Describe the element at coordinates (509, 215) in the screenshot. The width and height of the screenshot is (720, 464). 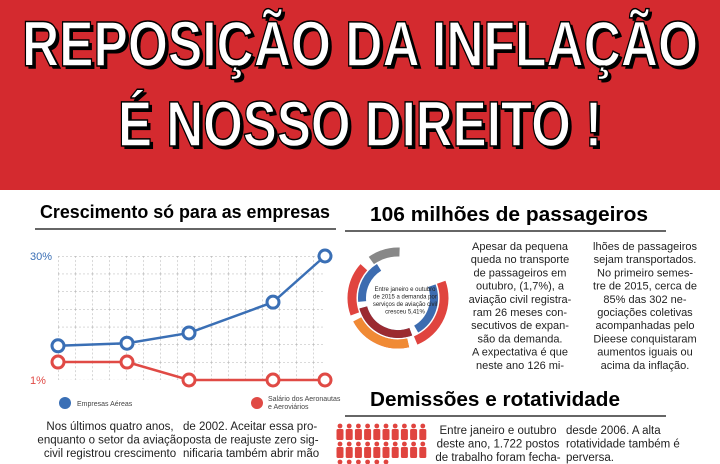
I see `section-title: 106 milhões de passageiros` at that location.